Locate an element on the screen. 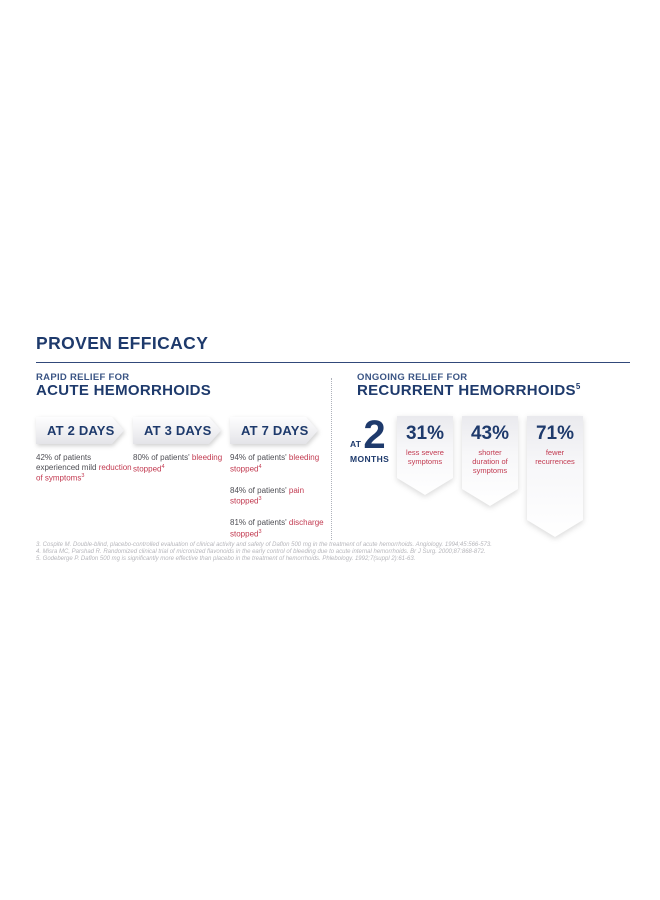 The width and height of the screenshot is (660, 900). acute-section-heading: ACUTE HEMORRHOIDS is located at coordinates (123, 390).